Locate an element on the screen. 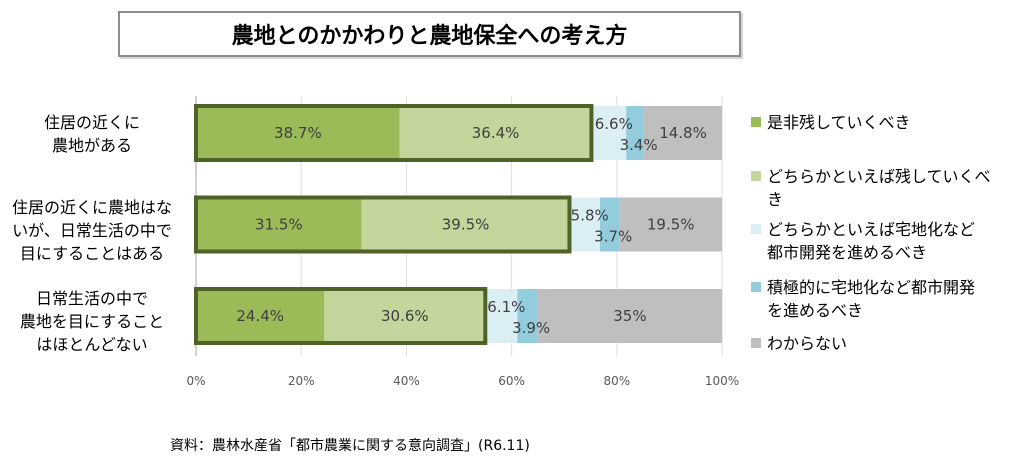 The width and height of the screenshot is (1011, 465). chart-title: 農地とのかかわりと農地保全への考え方 is located at coordinates (429, 36).